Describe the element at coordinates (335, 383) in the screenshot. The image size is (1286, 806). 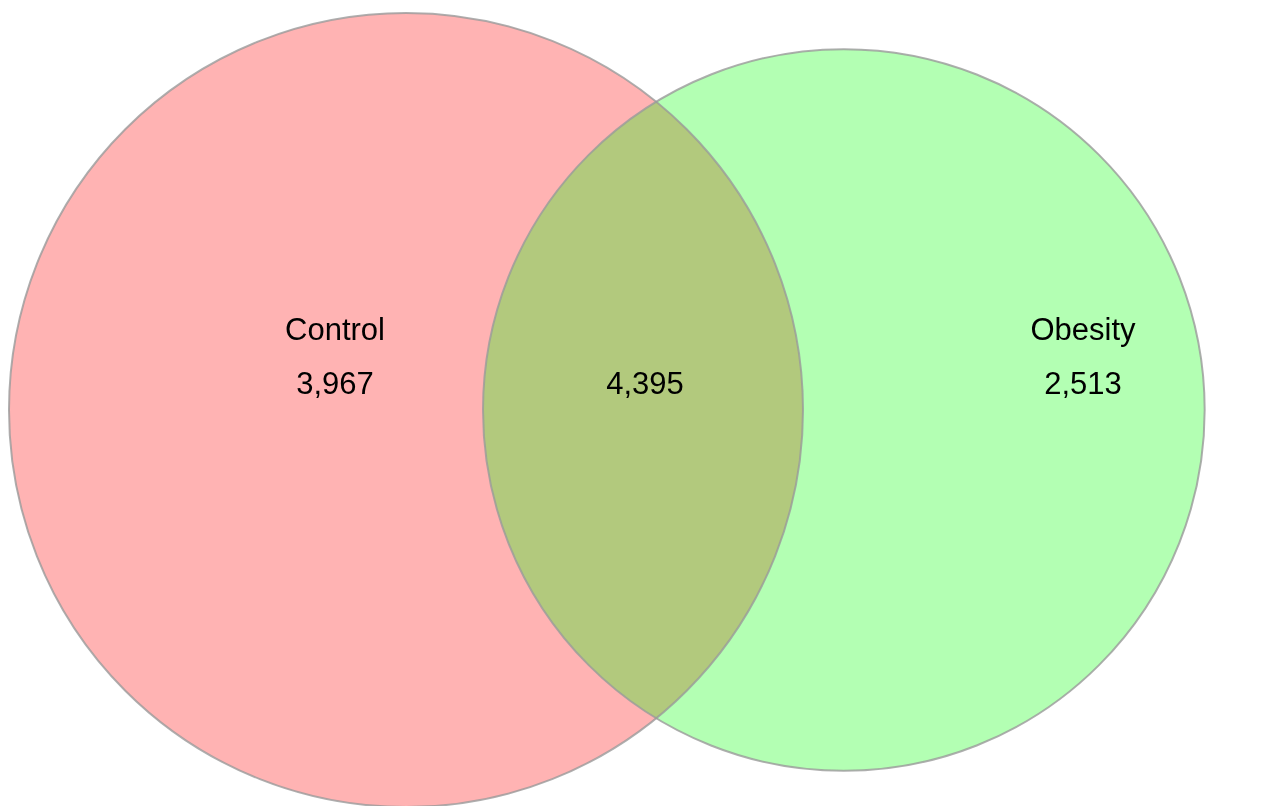
I see `data-label: 3,967` at that location.